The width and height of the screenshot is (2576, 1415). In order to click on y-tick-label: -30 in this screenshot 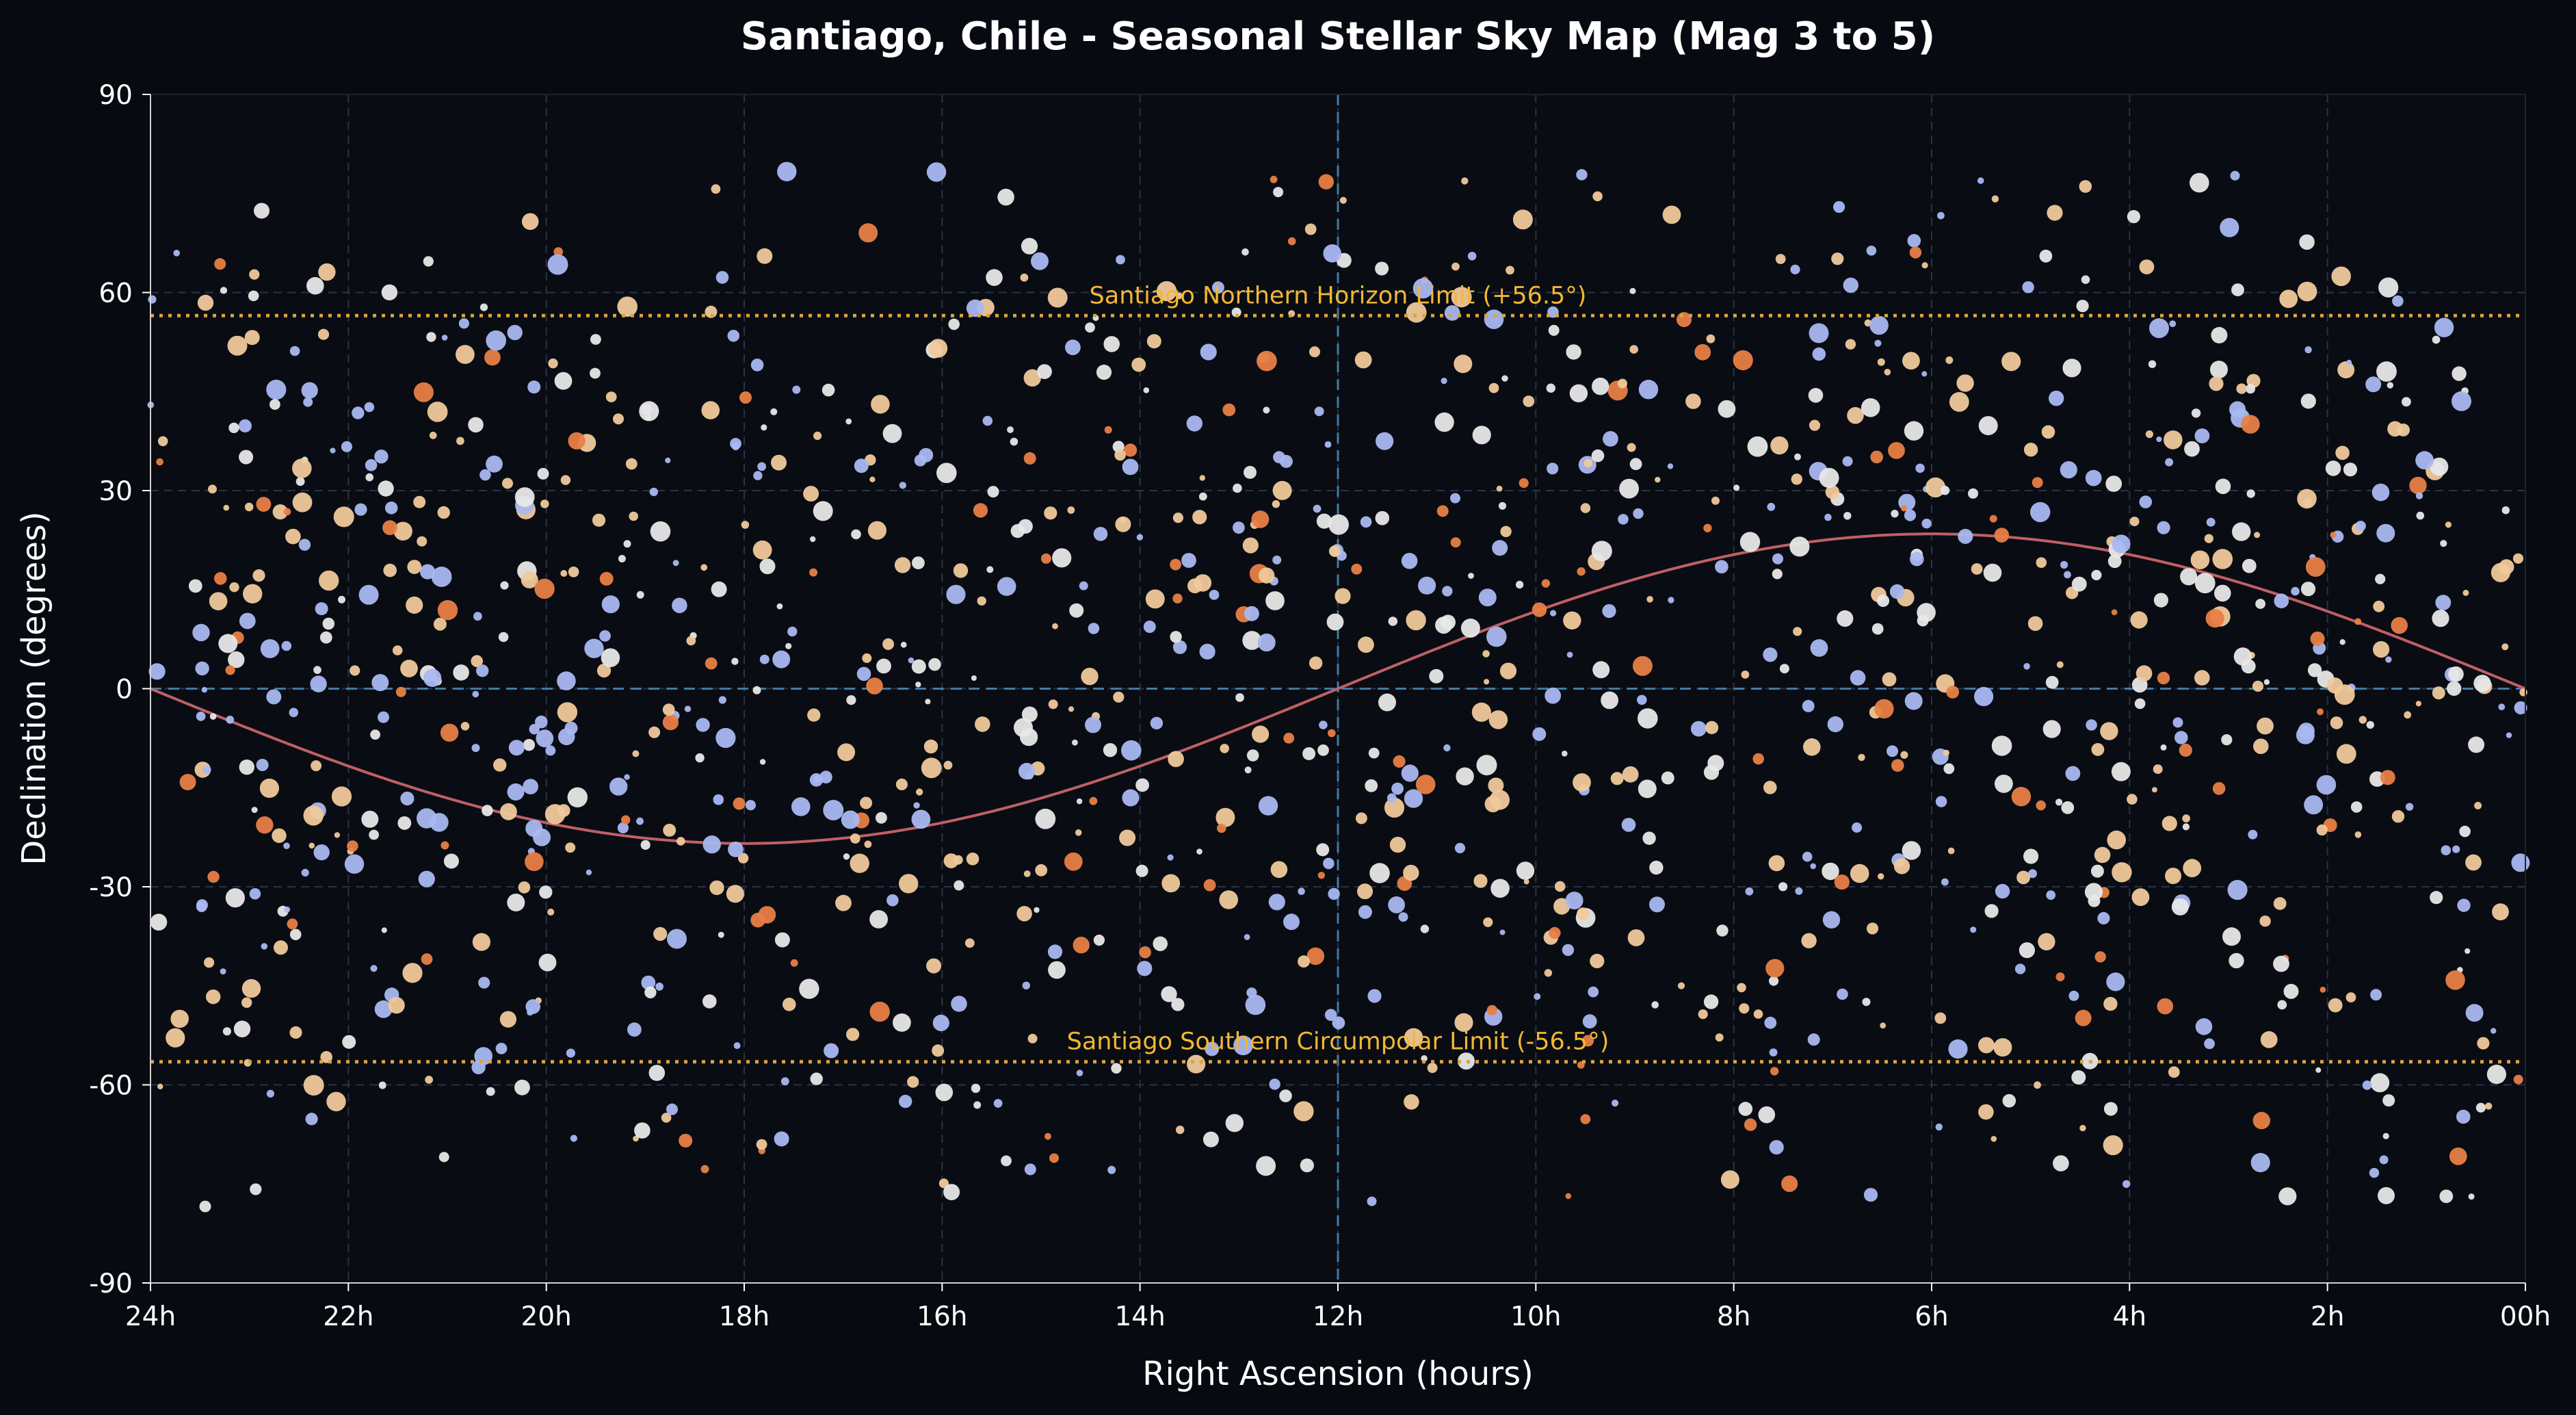, I will do `click(111, 887)`.